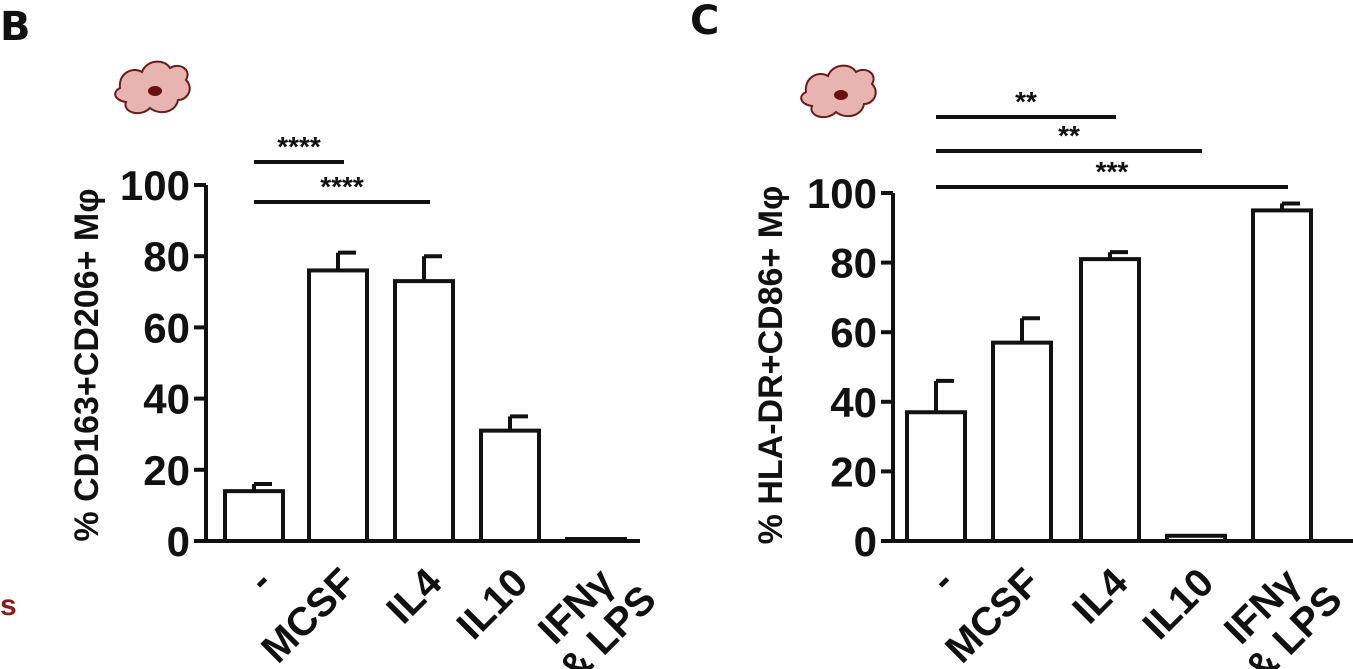 The height and width of the screenshot is (669, 1353). I want to click on panel-b-label: B, so click(15, 27).